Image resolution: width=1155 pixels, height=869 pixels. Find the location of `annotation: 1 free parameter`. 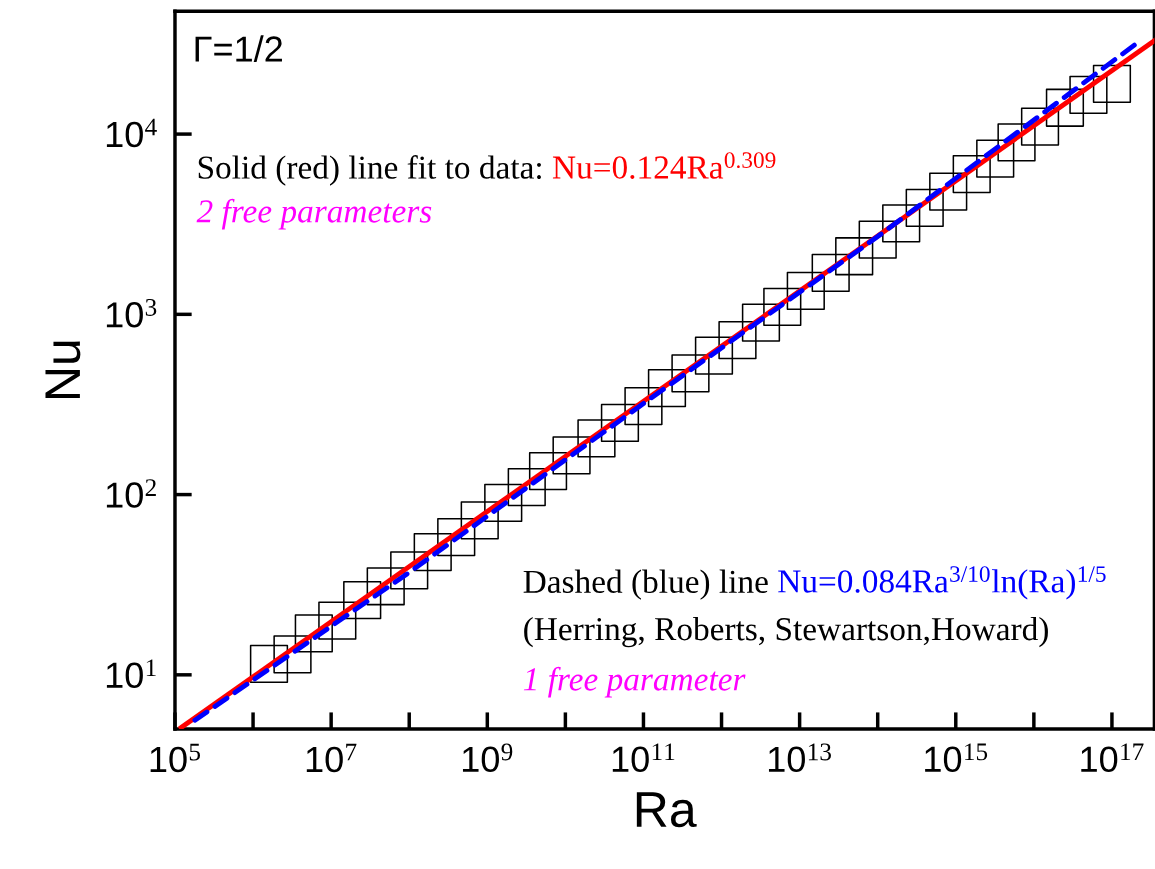

annotation: 1 free parameter is located at coordinates (634, 682).